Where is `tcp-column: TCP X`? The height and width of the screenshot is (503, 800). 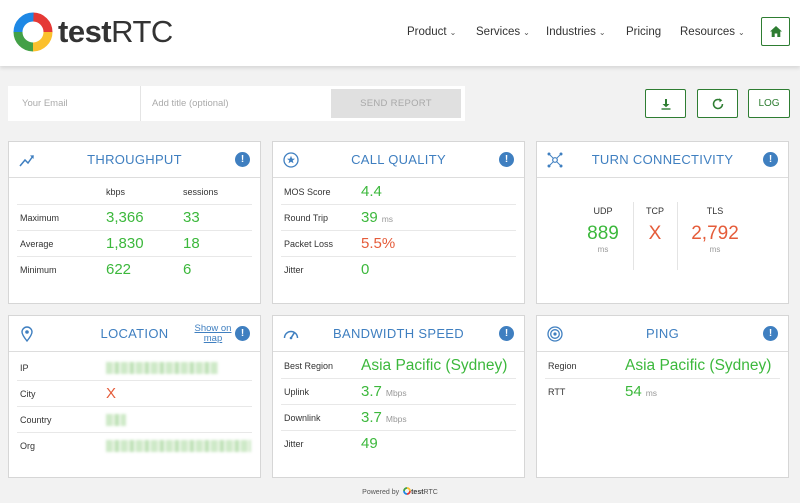
tcp-column: TCP X is located at coordinates (655, 225).